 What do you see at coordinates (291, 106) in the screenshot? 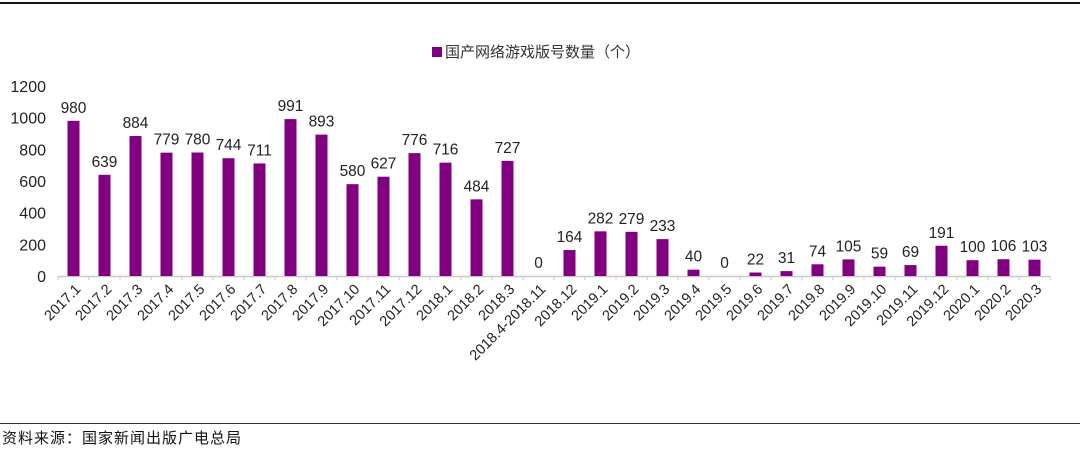
I see `bar-value-label: 991` at bounding box center [291, 106].